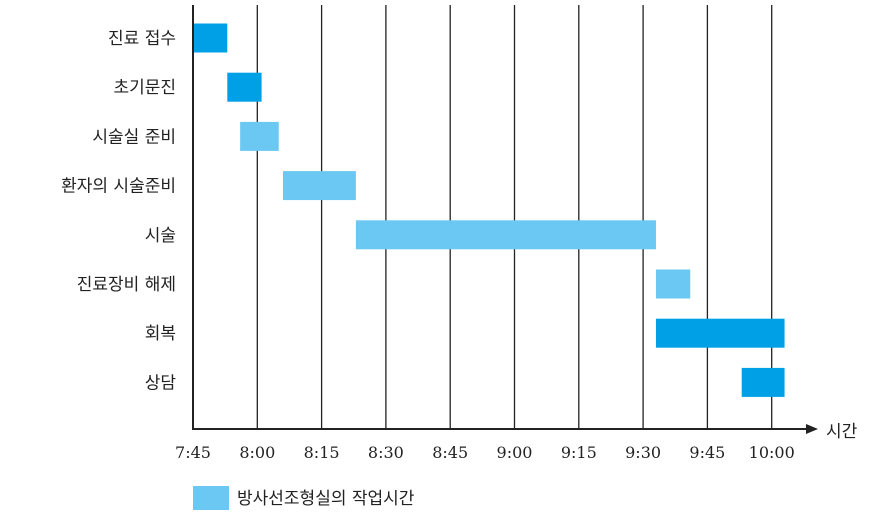 This screenshot has height=514, width=893. I want to click on legend: 방사선조형실의 작업시간, so click(304, 498).